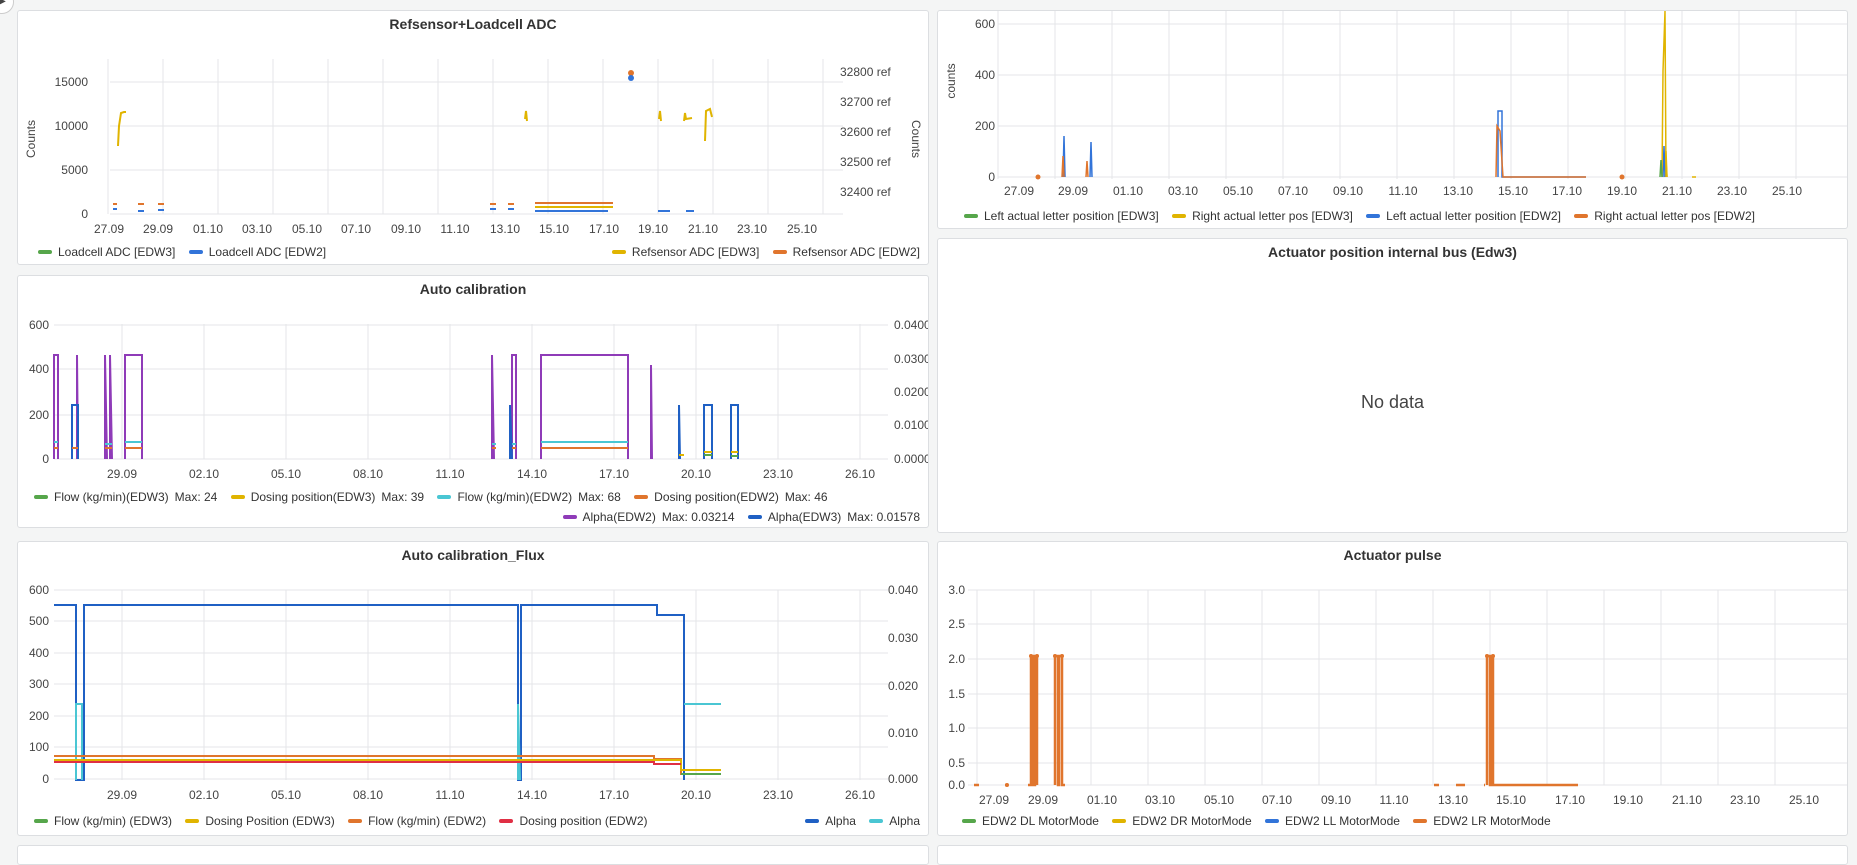 This screenshot has height=865, width=1857. I want to click on x-tick: 25.10, so click(1804, 800).